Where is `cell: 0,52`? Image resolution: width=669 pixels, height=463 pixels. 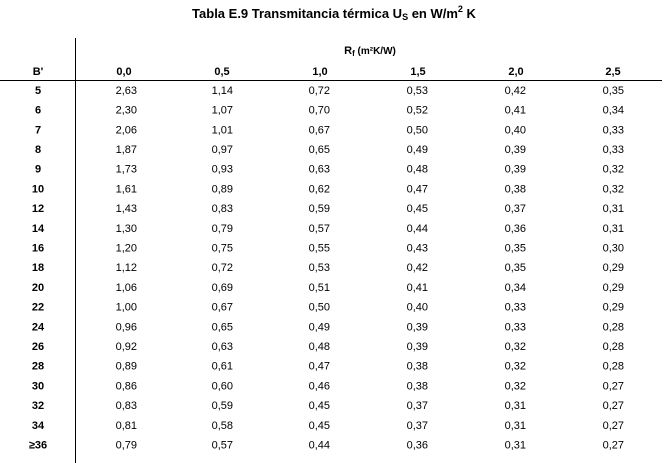 cell: 0,52 is located at coordinates (417, 111).